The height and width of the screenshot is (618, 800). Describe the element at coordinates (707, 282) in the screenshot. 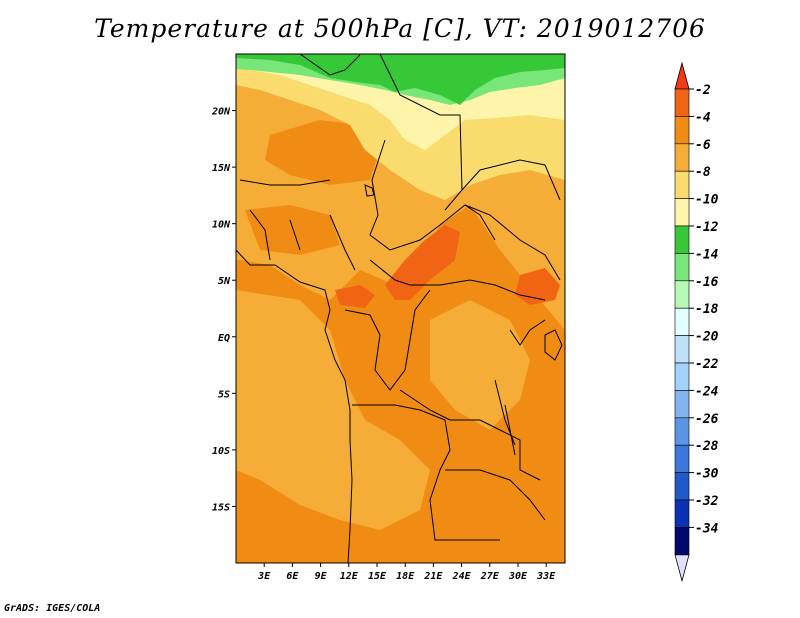

I see `colorbar-label: -16` at that location.